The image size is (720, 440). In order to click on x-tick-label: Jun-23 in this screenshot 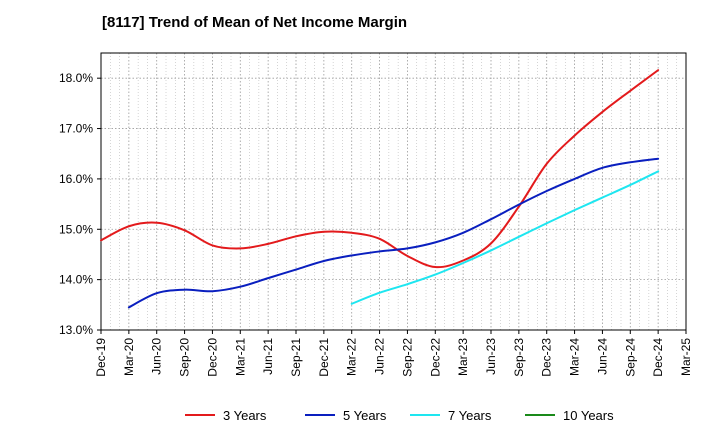, I will do `click(491, 356)`.